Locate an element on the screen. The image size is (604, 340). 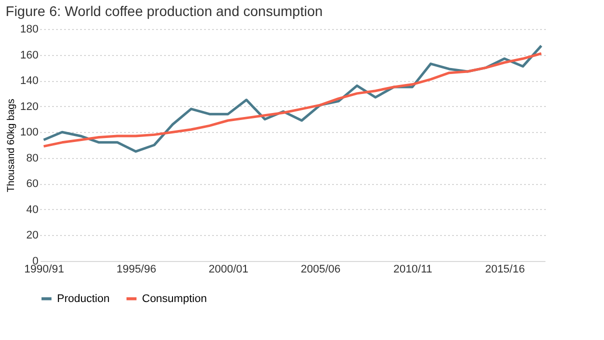
x-tick-label: 1995/96 is located at coordinates (136, 270).